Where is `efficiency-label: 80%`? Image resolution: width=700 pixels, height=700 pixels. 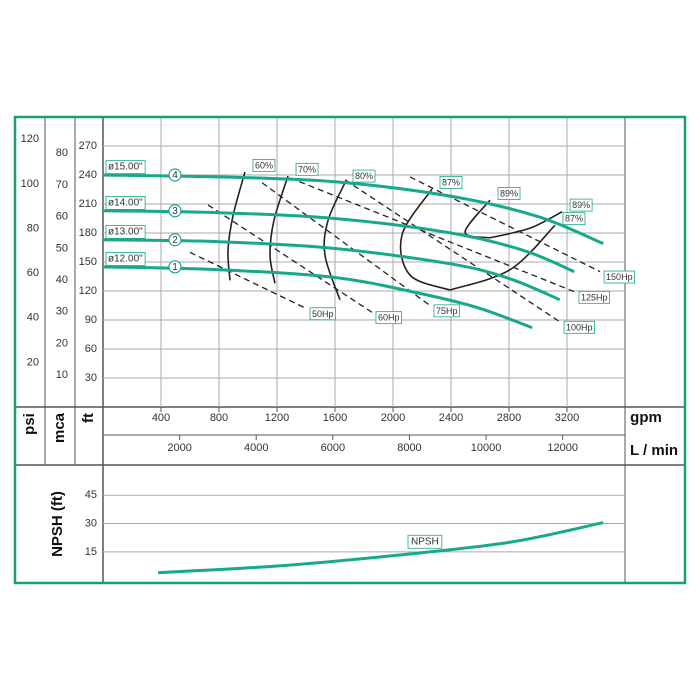
efficiency-label: 80% is located at coordinates (364, 176).